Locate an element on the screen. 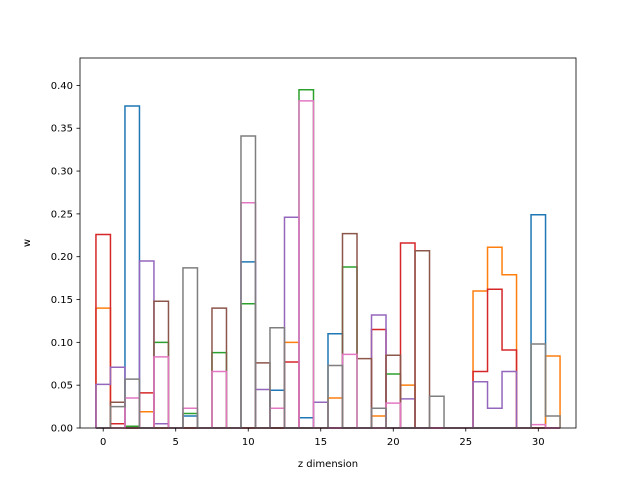 The width and height of the screenshot is (640, 480). x-tick-label: 30 is located at coordinates (538, 442).